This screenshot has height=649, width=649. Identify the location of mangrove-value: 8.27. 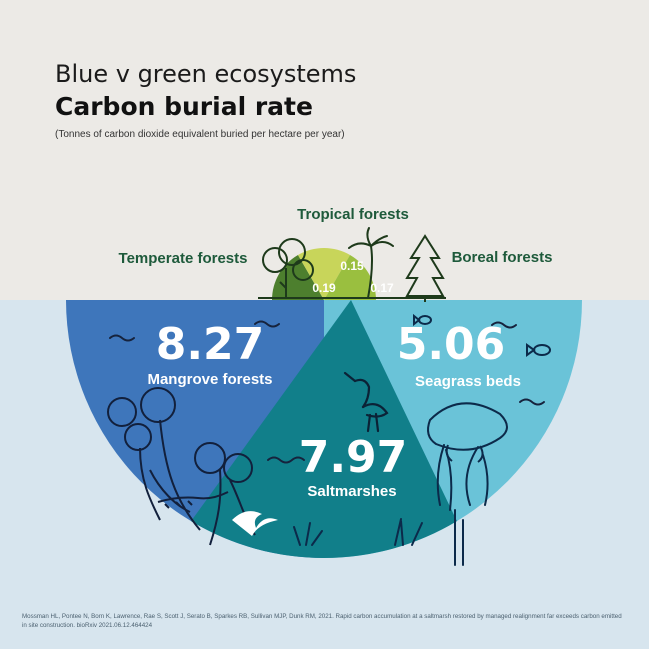
(210, 344).